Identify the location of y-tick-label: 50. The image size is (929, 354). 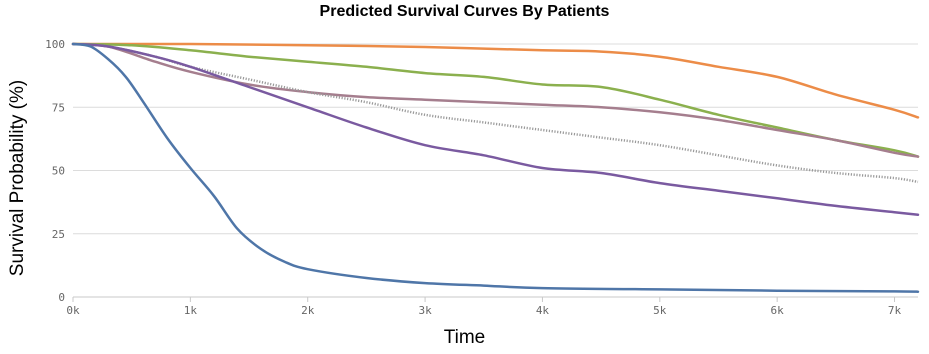
(58, 171).